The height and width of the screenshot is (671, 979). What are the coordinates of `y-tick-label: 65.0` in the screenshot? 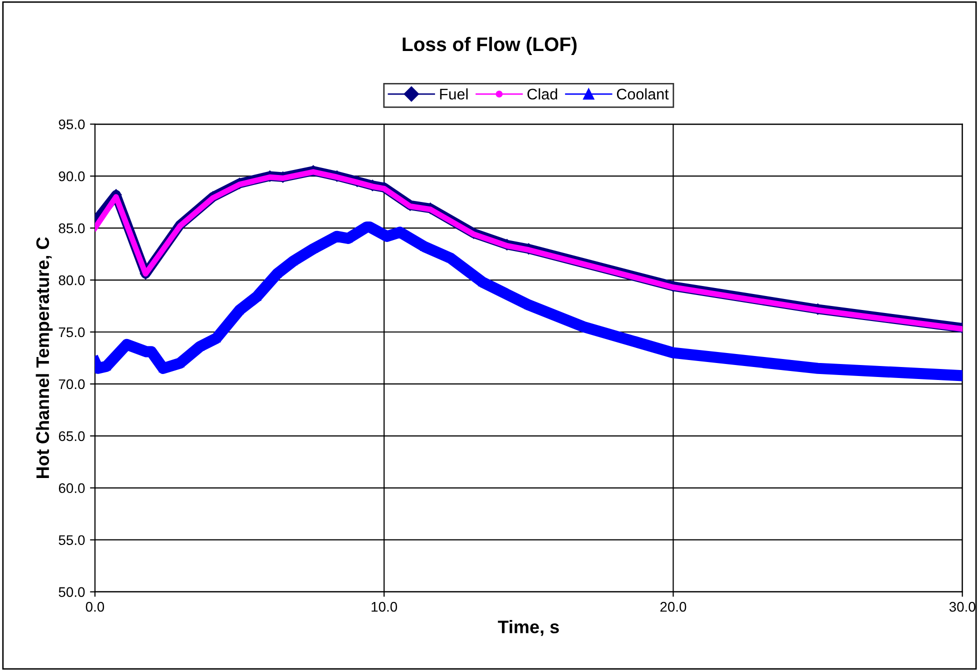 It's located at (71, 436).